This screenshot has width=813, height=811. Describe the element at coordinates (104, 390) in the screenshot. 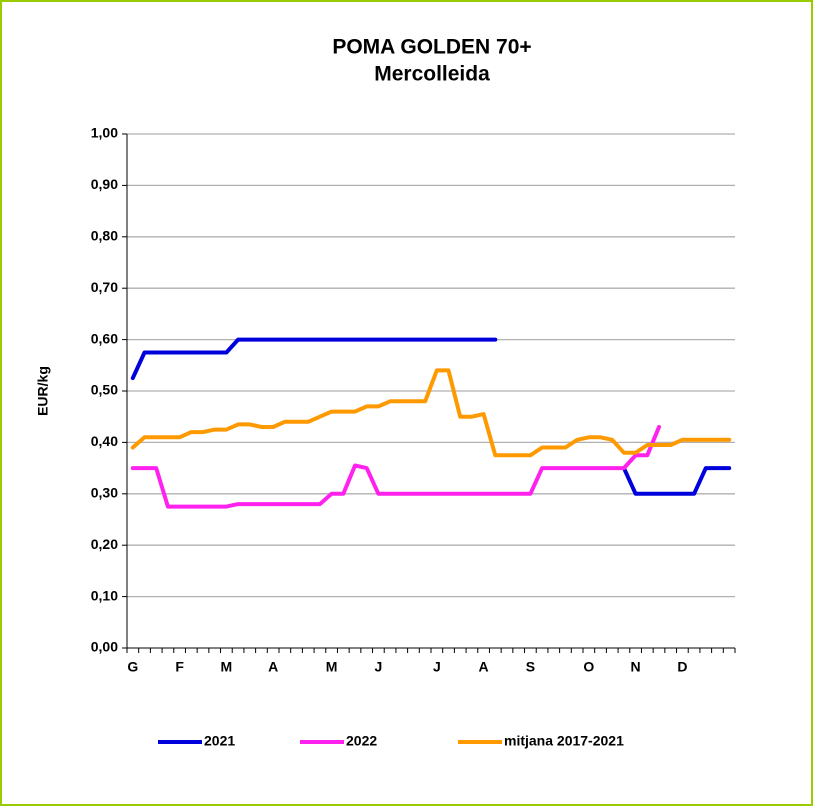

I see `y-tick-label: 0,50` at that location.